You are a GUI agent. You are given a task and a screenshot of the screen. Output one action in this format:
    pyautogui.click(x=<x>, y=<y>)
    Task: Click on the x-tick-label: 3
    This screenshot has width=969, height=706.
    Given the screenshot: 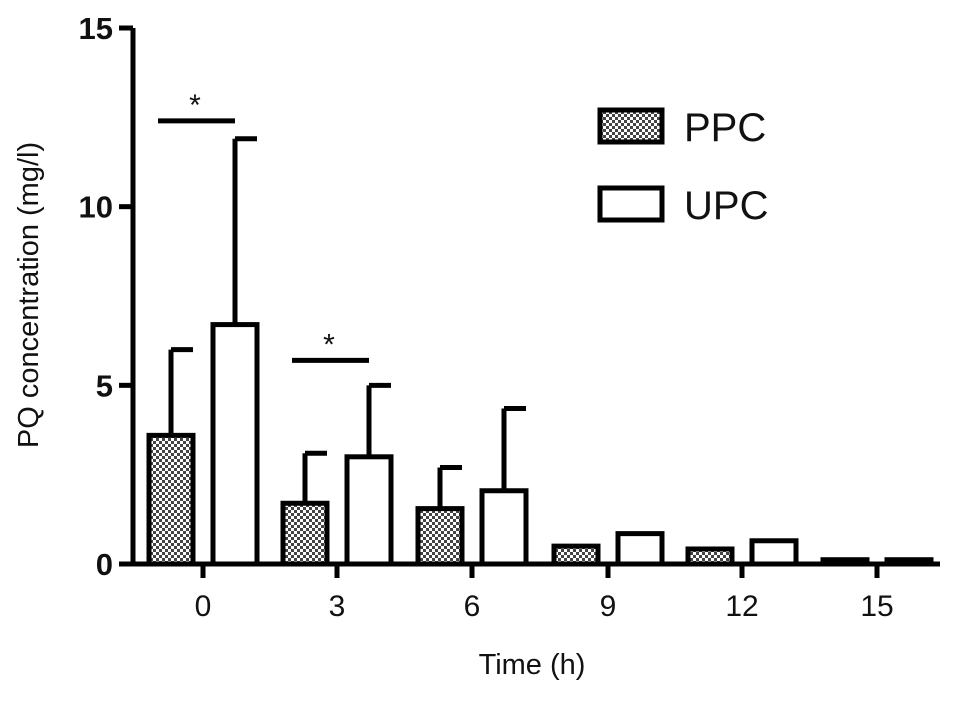 What is the action you would take?
    pyautogui.click(x=337, y=606)
    